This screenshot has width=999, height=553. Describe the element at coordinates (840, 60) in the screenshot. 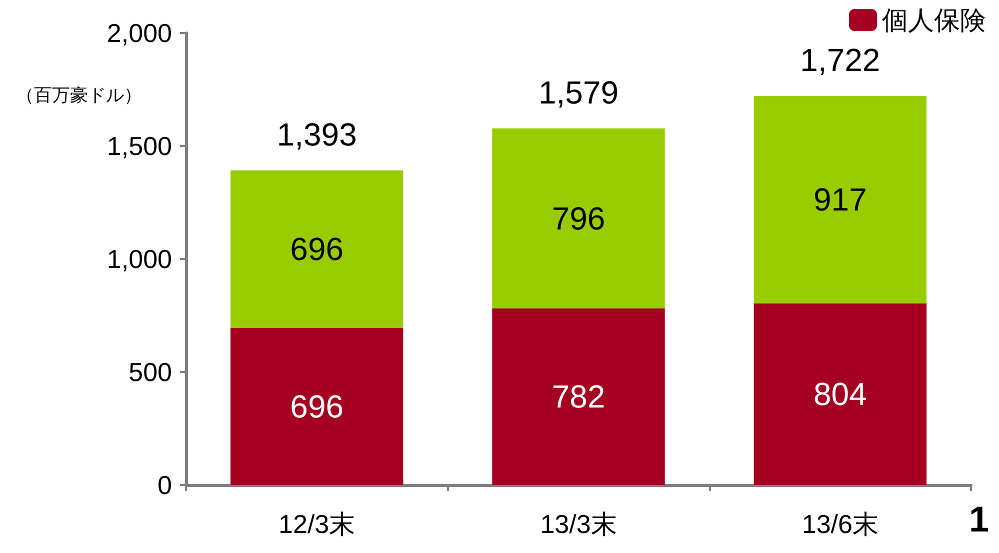

I see `total-label: 1,722` at that location.